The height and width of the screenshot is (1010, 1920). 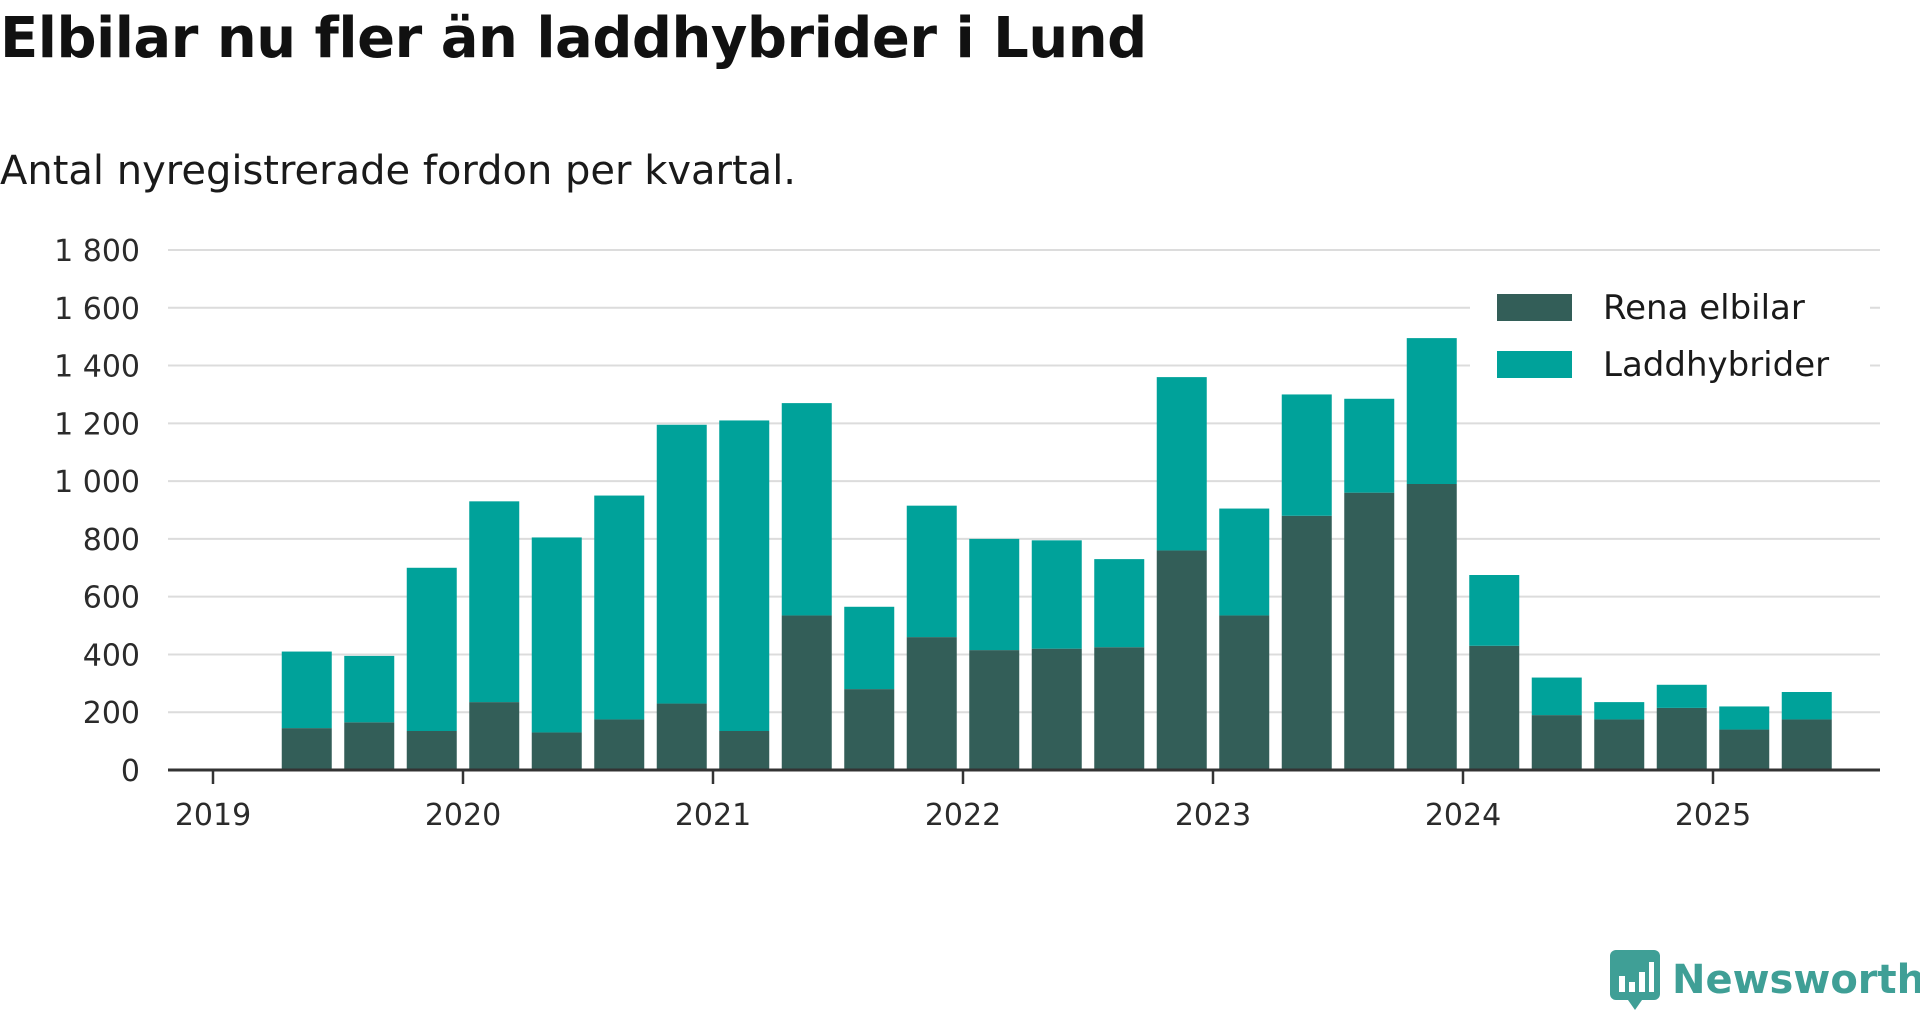 What do you see at coordinates (1713, 815) in the screenshot?
I see `x-tick-label: 2025` at bounding box center [1713, 815].